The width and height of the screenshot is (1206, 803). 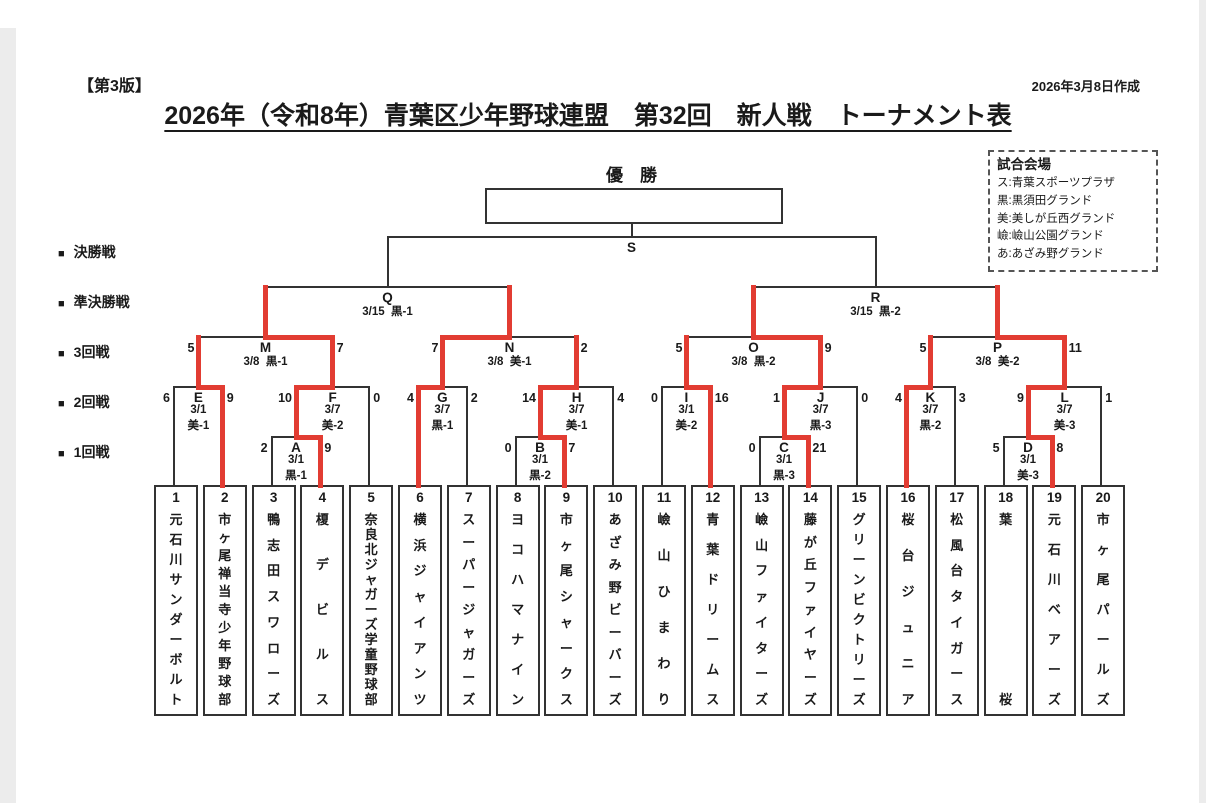 I want to click on match-score-right: 16, so click(x=721, y=398).